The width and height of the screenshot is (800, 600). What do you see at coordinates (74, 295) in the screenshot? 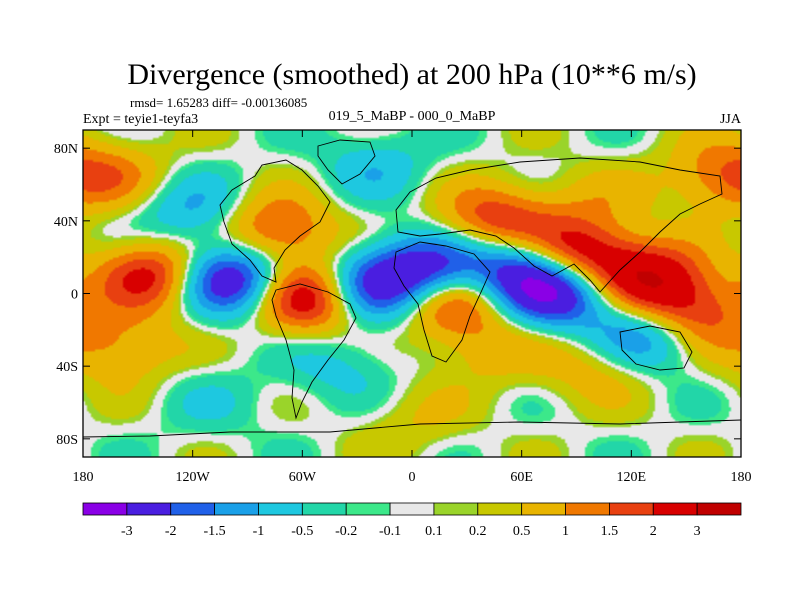
I see `y-tick-label: 0` at bounding box center [74, 295].